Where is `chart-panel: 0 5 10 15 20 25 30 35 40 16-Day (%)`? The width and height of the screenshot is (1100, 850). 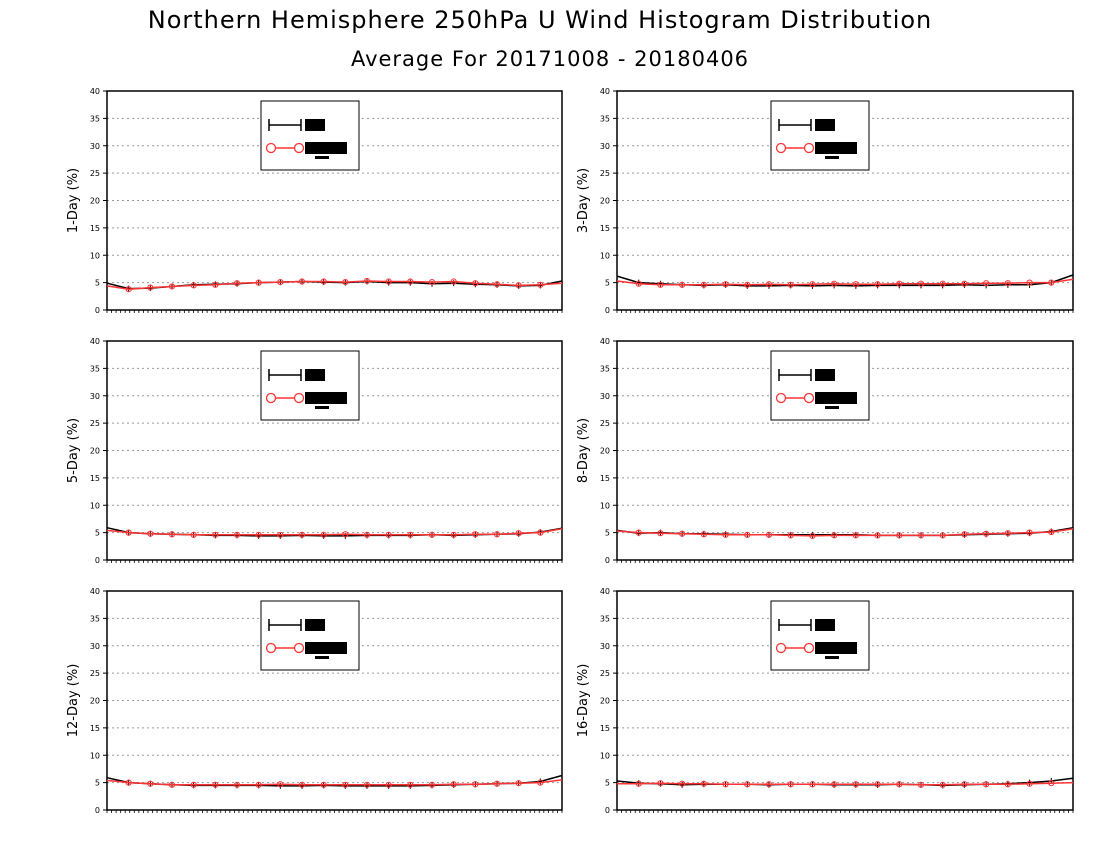
chart-panel: 0 5 10 15 20 25 30 35 40 16-Day (%) is located at coordinates (825, 701).